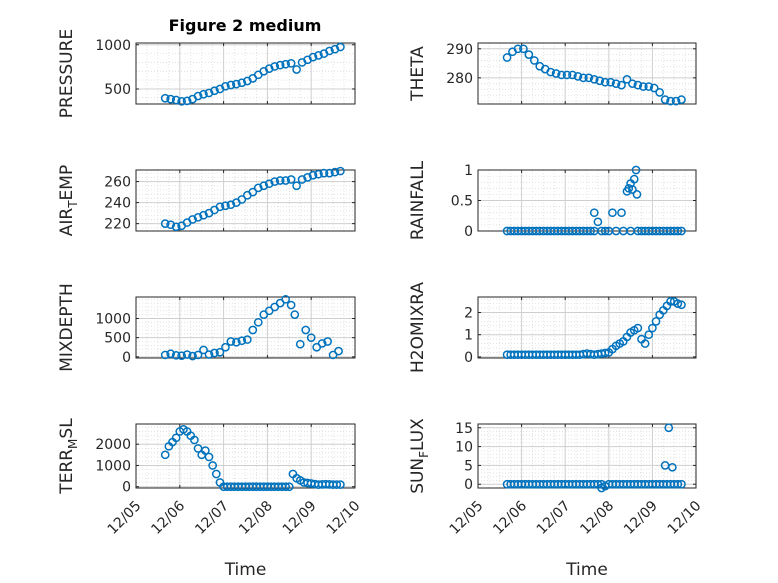 The width and height of the screenshot is (778, 583). I want to click on y-tick-label: 220, so click(117, 225).